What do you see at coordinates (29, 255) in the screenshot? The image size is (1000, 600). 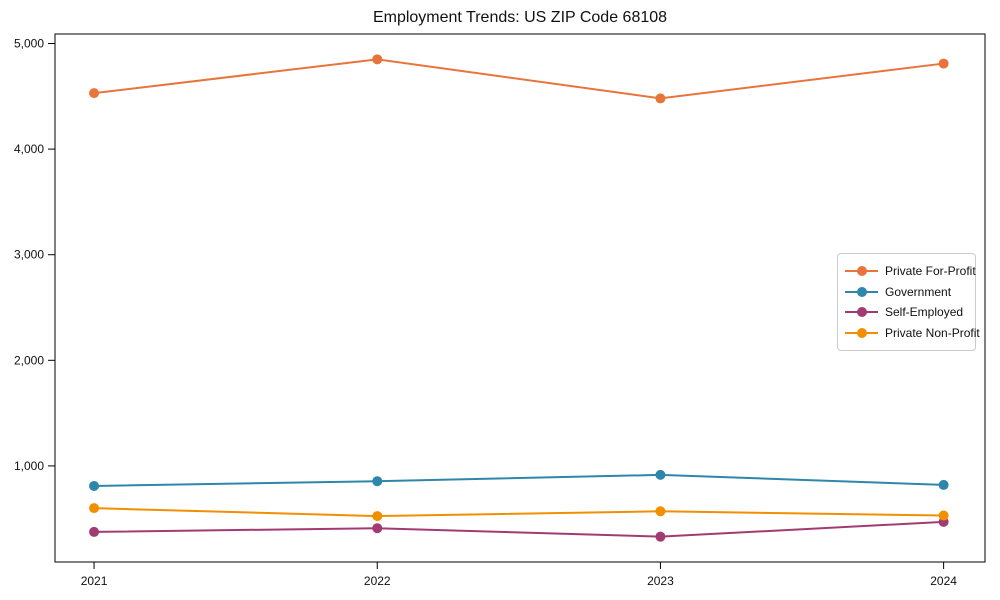 I see `y-tick-label: 3,000` at bounding box center [29, 255].